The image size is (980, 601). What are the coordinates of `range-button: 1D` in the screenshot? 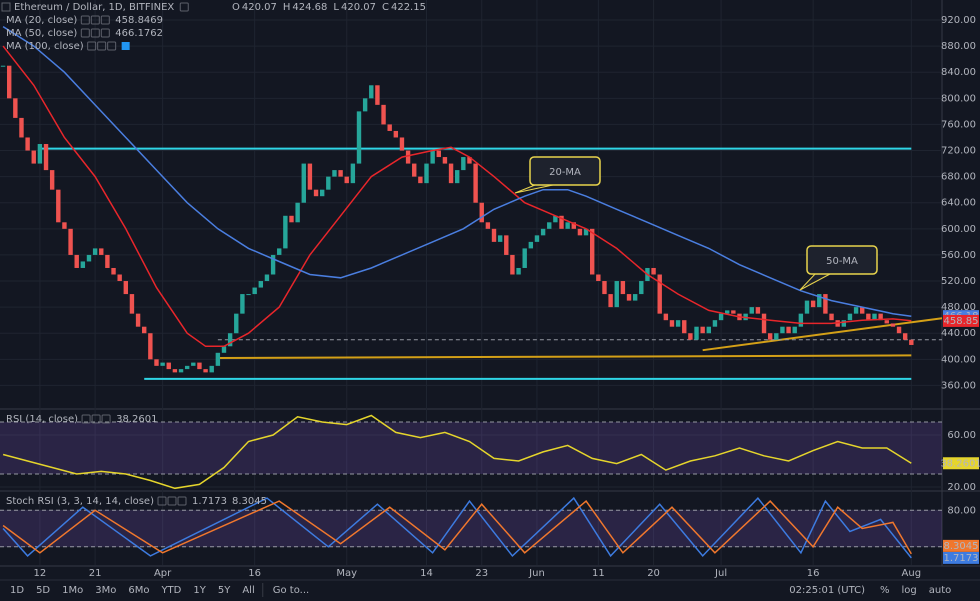 It's located at (17, 590).